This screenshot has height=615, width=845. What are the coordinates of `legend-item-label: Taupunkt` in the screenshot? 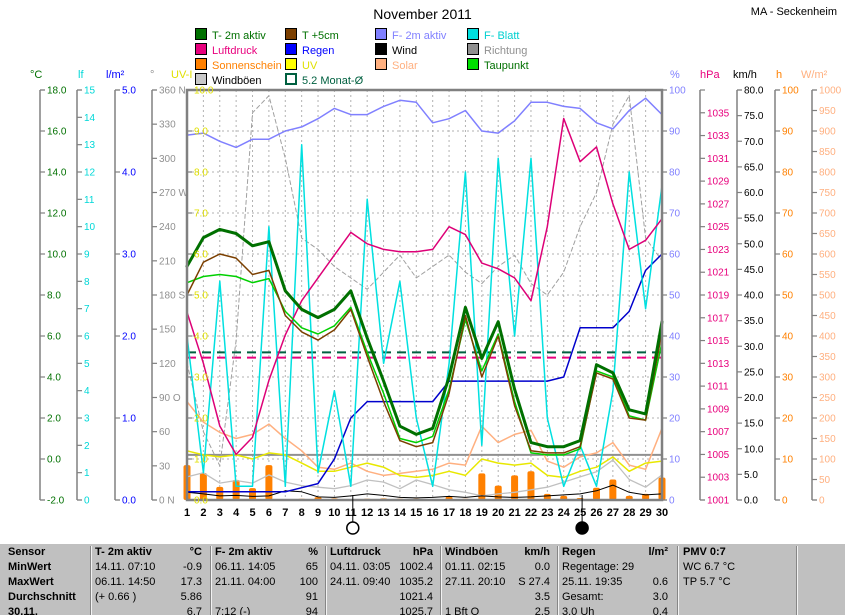 It's located at (506, 66).